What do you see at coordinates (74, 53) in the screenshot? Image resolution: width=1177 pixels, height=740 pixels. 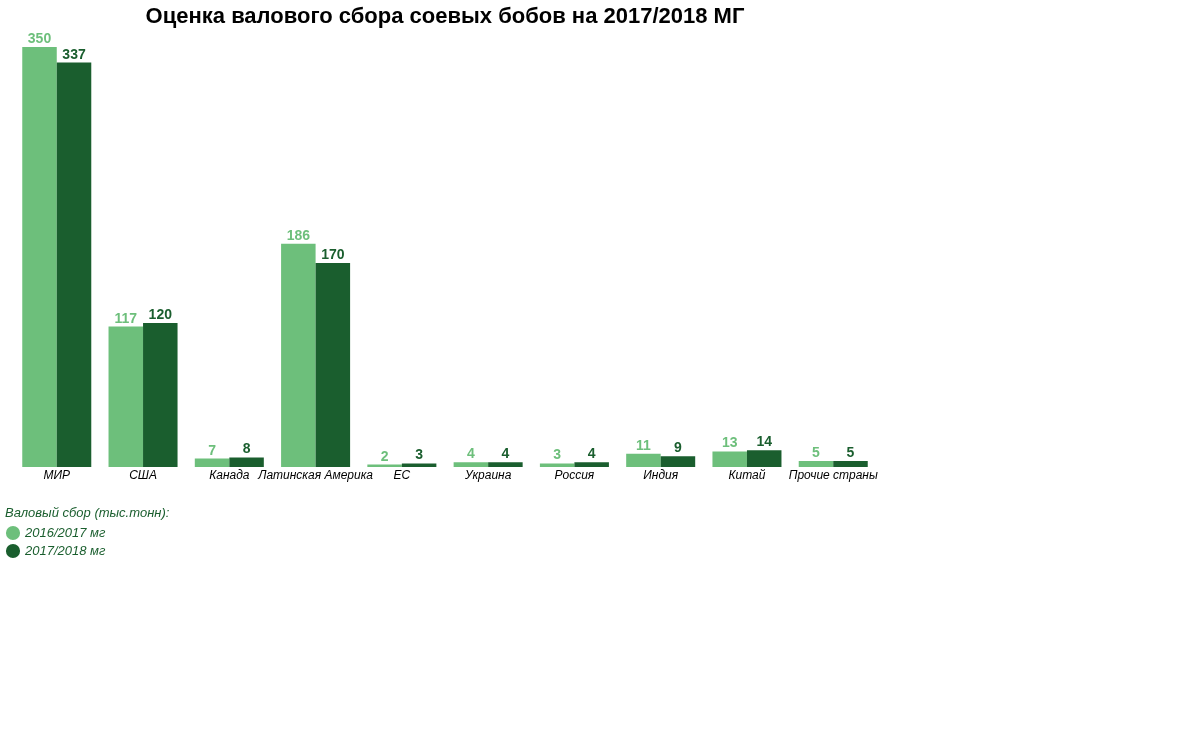 I see `data-label: 337` at bounding box center [74, 53].